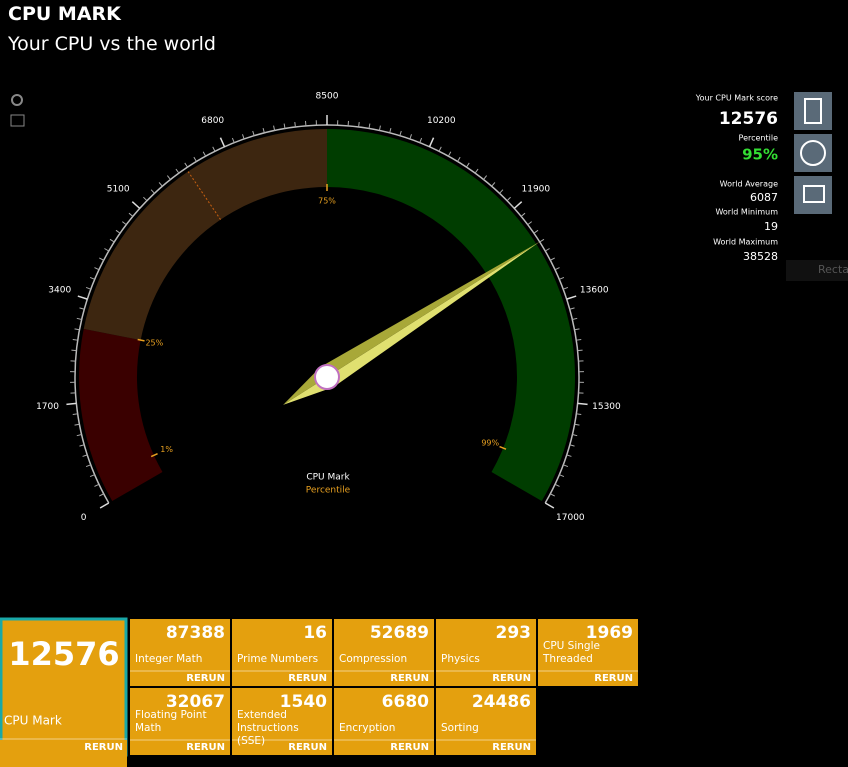 This screenshot has width=848, height=767. Describe the element at coordinates (47, 407) in the screenshot. I see `scale-label: 1700` at that location.